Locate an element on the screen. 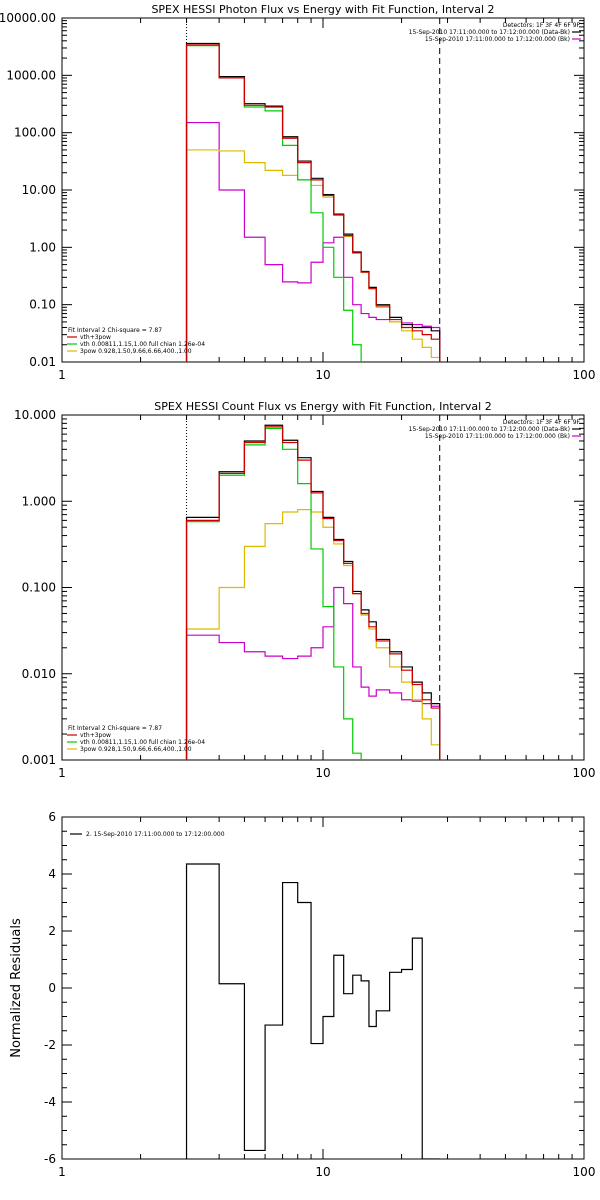 This screenshot has width=600, height=1200. y-tick-label: 0.010 is located at coordinates (39, 674).